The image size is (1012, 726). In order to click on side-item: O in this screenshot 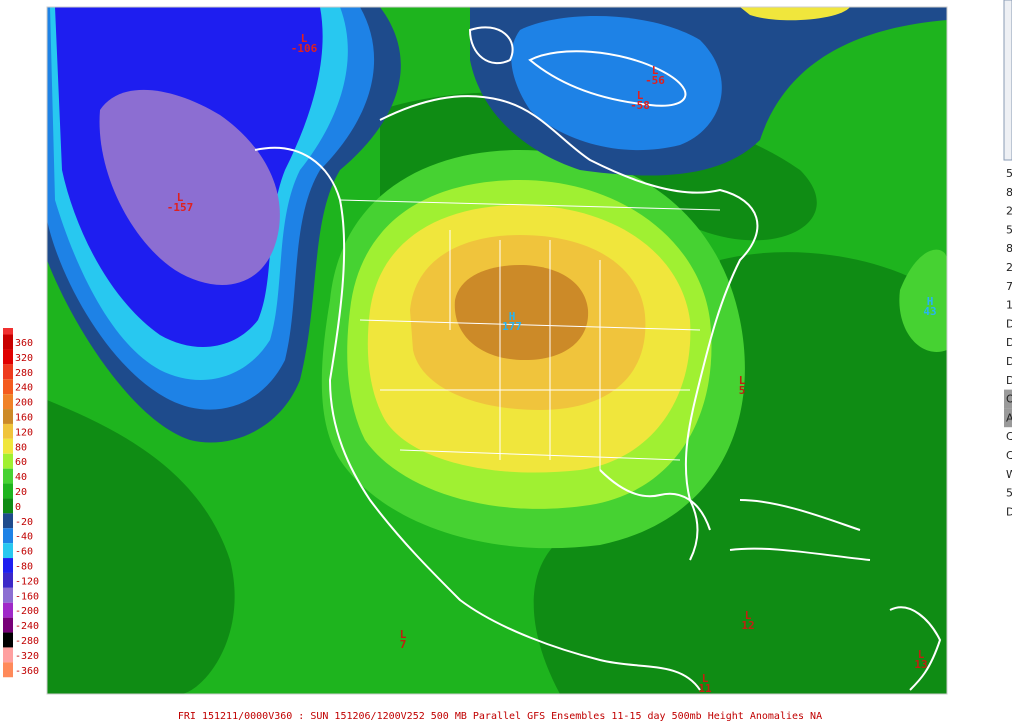, I will do `click(1009, 399)`.